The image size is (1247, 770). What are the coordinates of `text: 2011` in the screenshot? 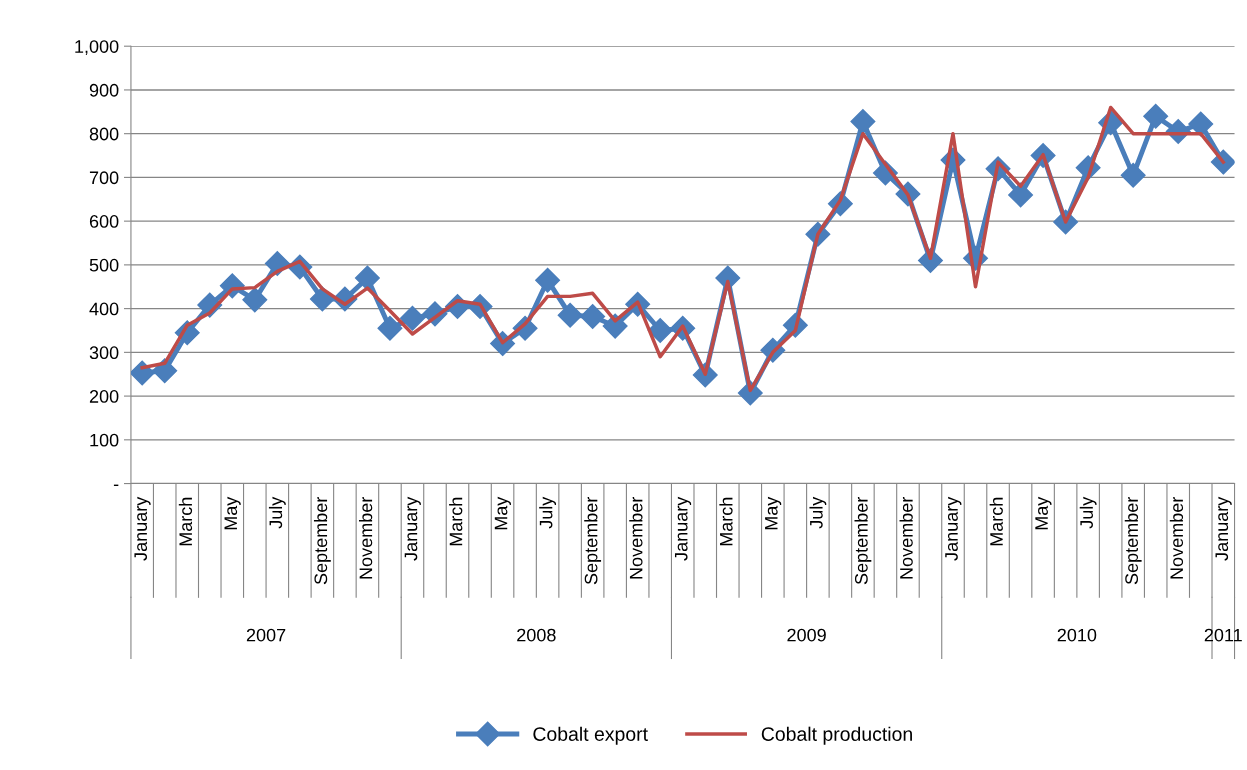 It's located at (1223, 635).